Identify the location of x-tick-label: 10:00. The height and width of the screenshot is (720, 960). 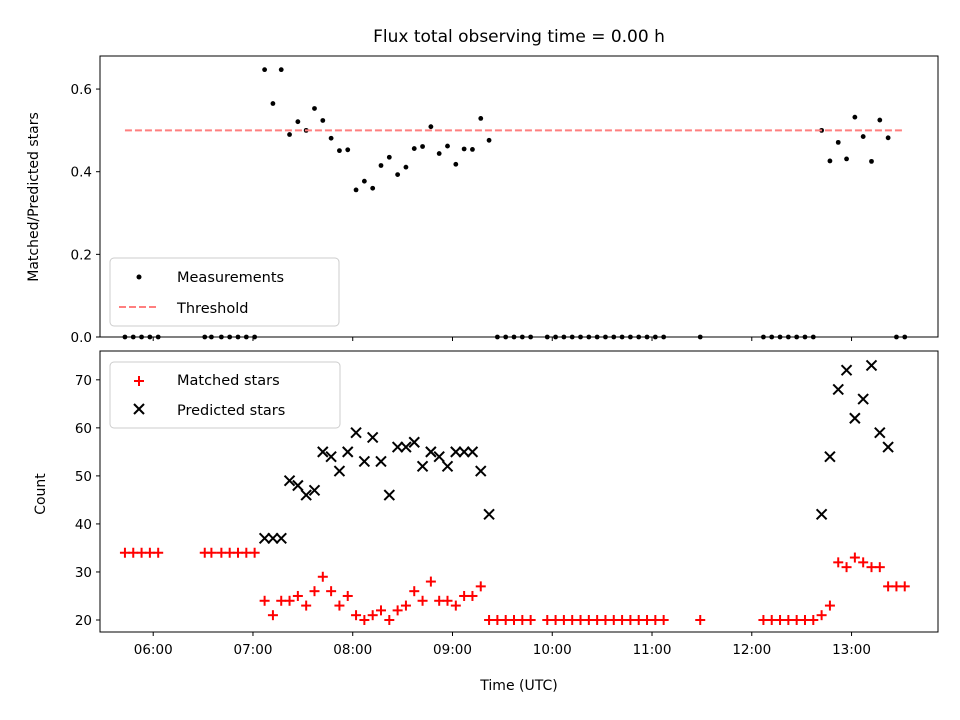
(552, 650).